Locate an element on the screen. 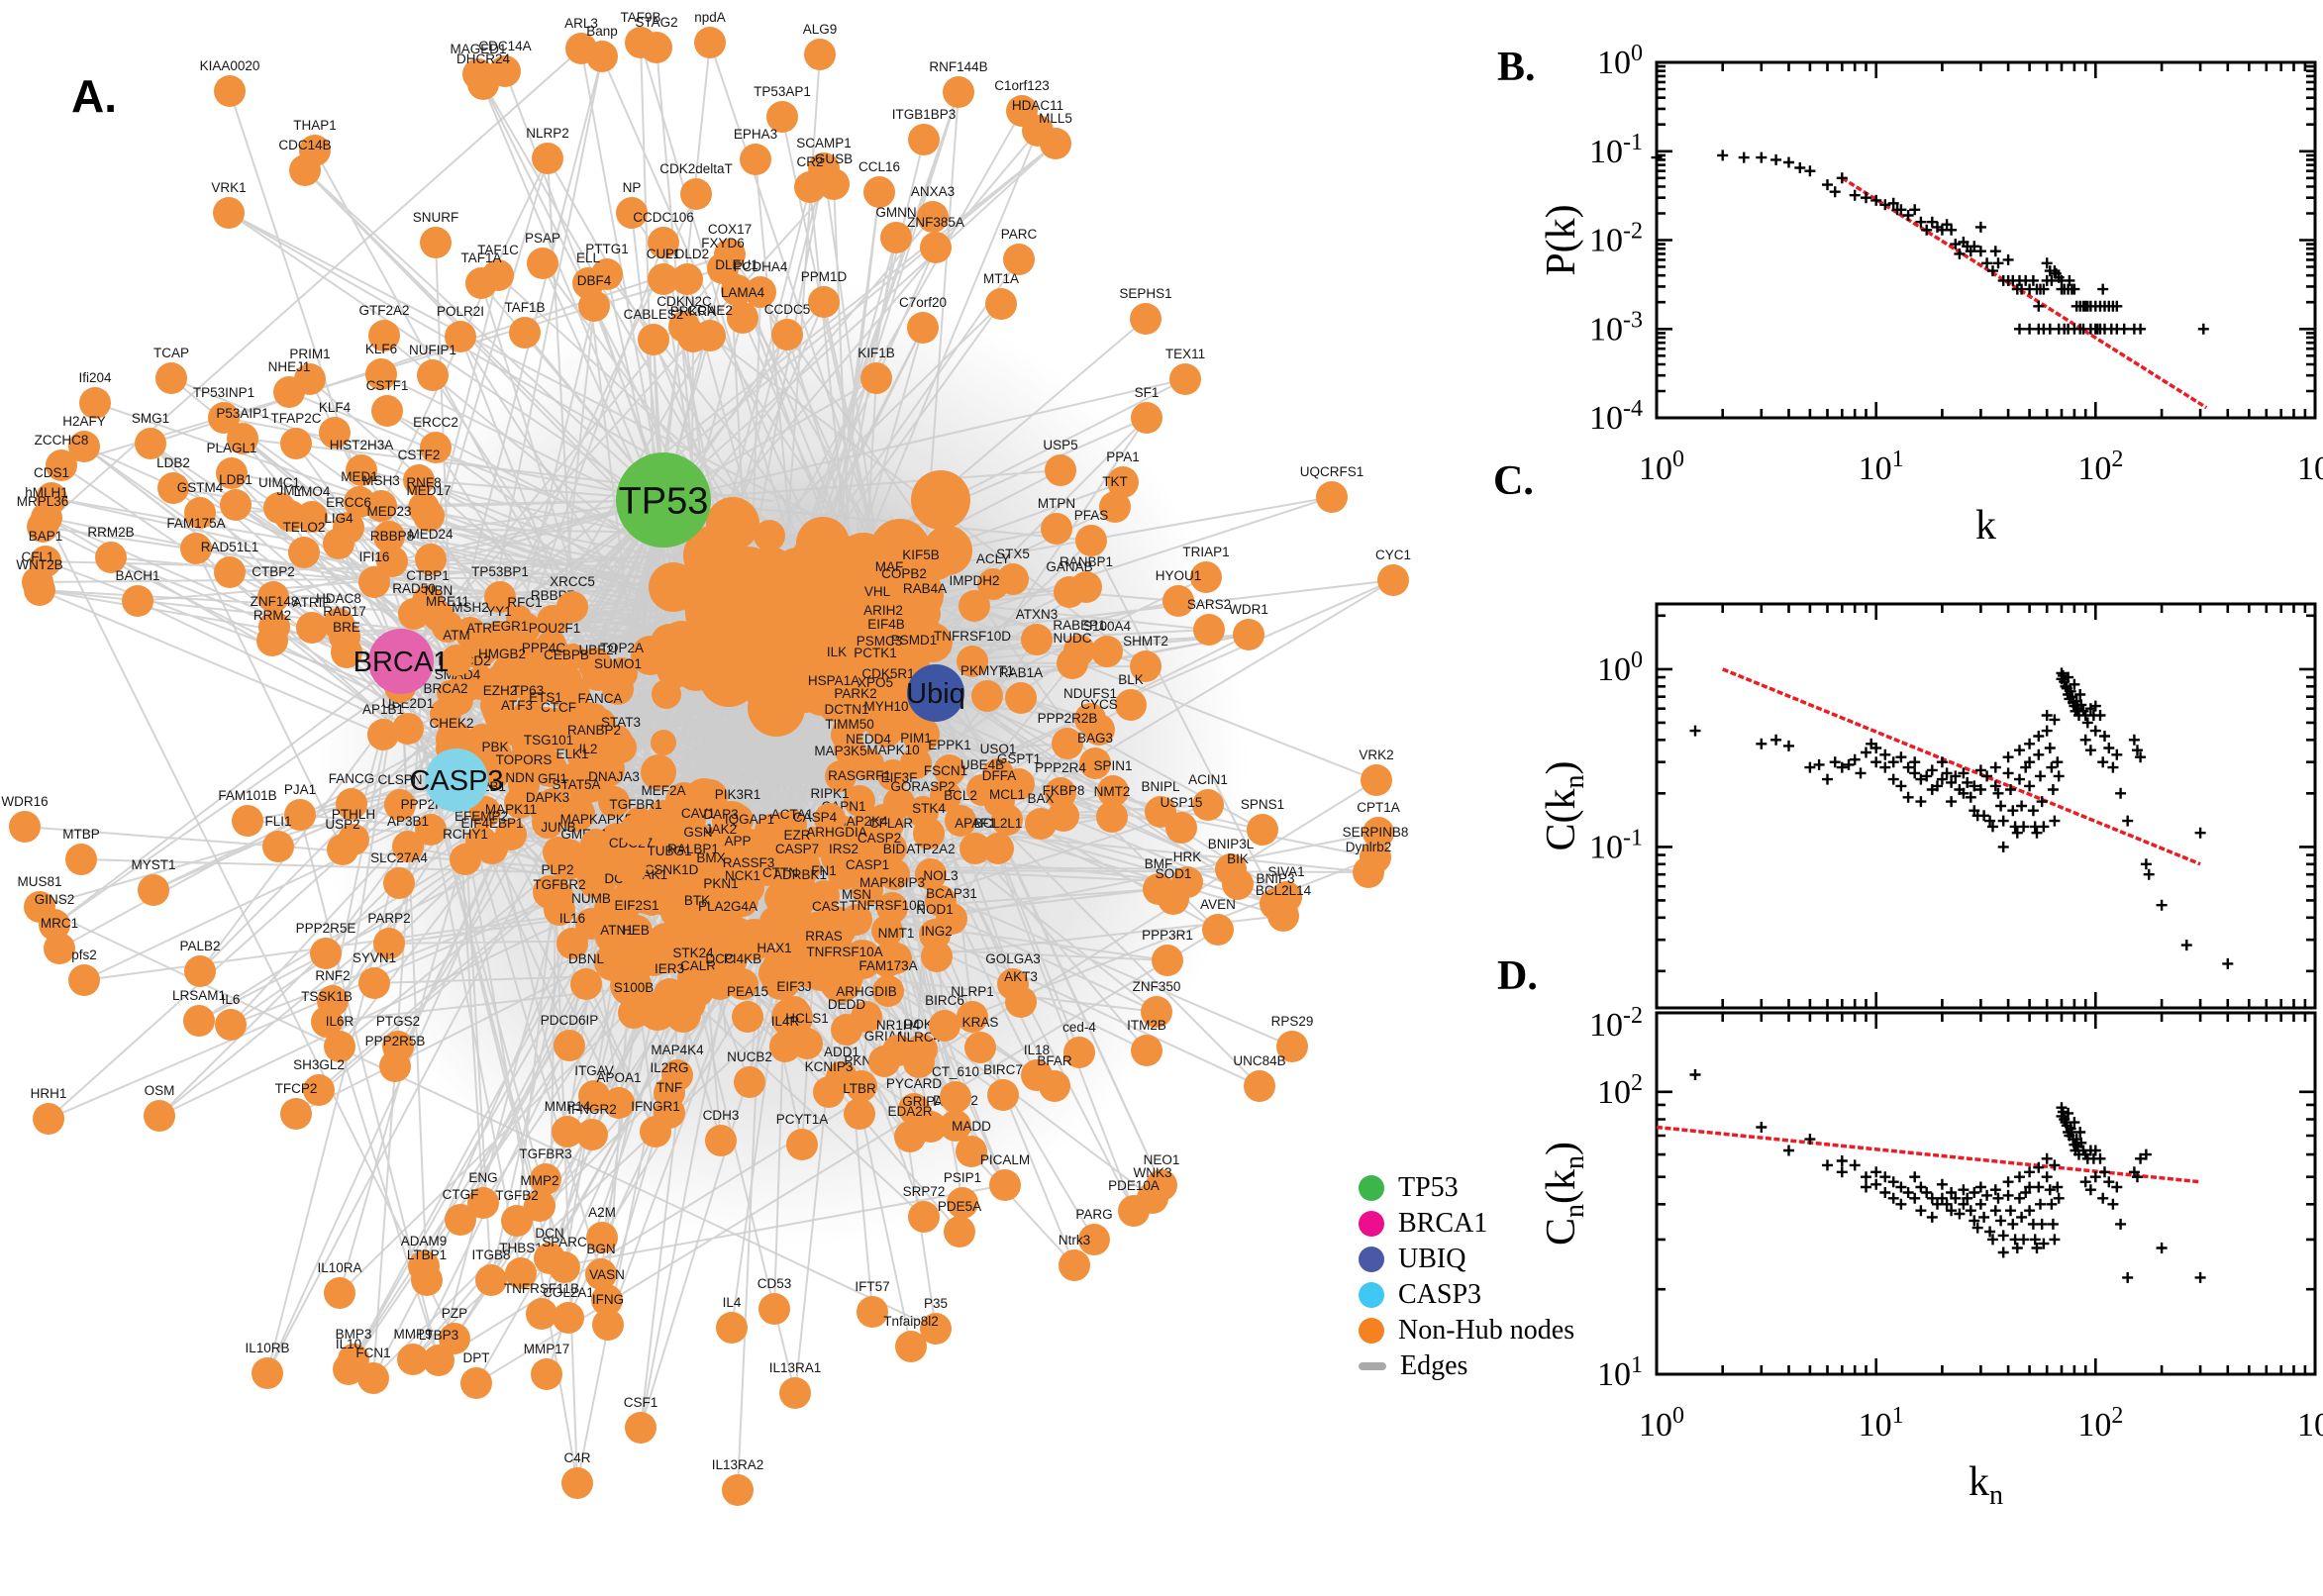 Image resolution: width=2323 pixels, height=1596 pixels. network-node-label: PPP2R5B is located at coordinates (396, 1041).